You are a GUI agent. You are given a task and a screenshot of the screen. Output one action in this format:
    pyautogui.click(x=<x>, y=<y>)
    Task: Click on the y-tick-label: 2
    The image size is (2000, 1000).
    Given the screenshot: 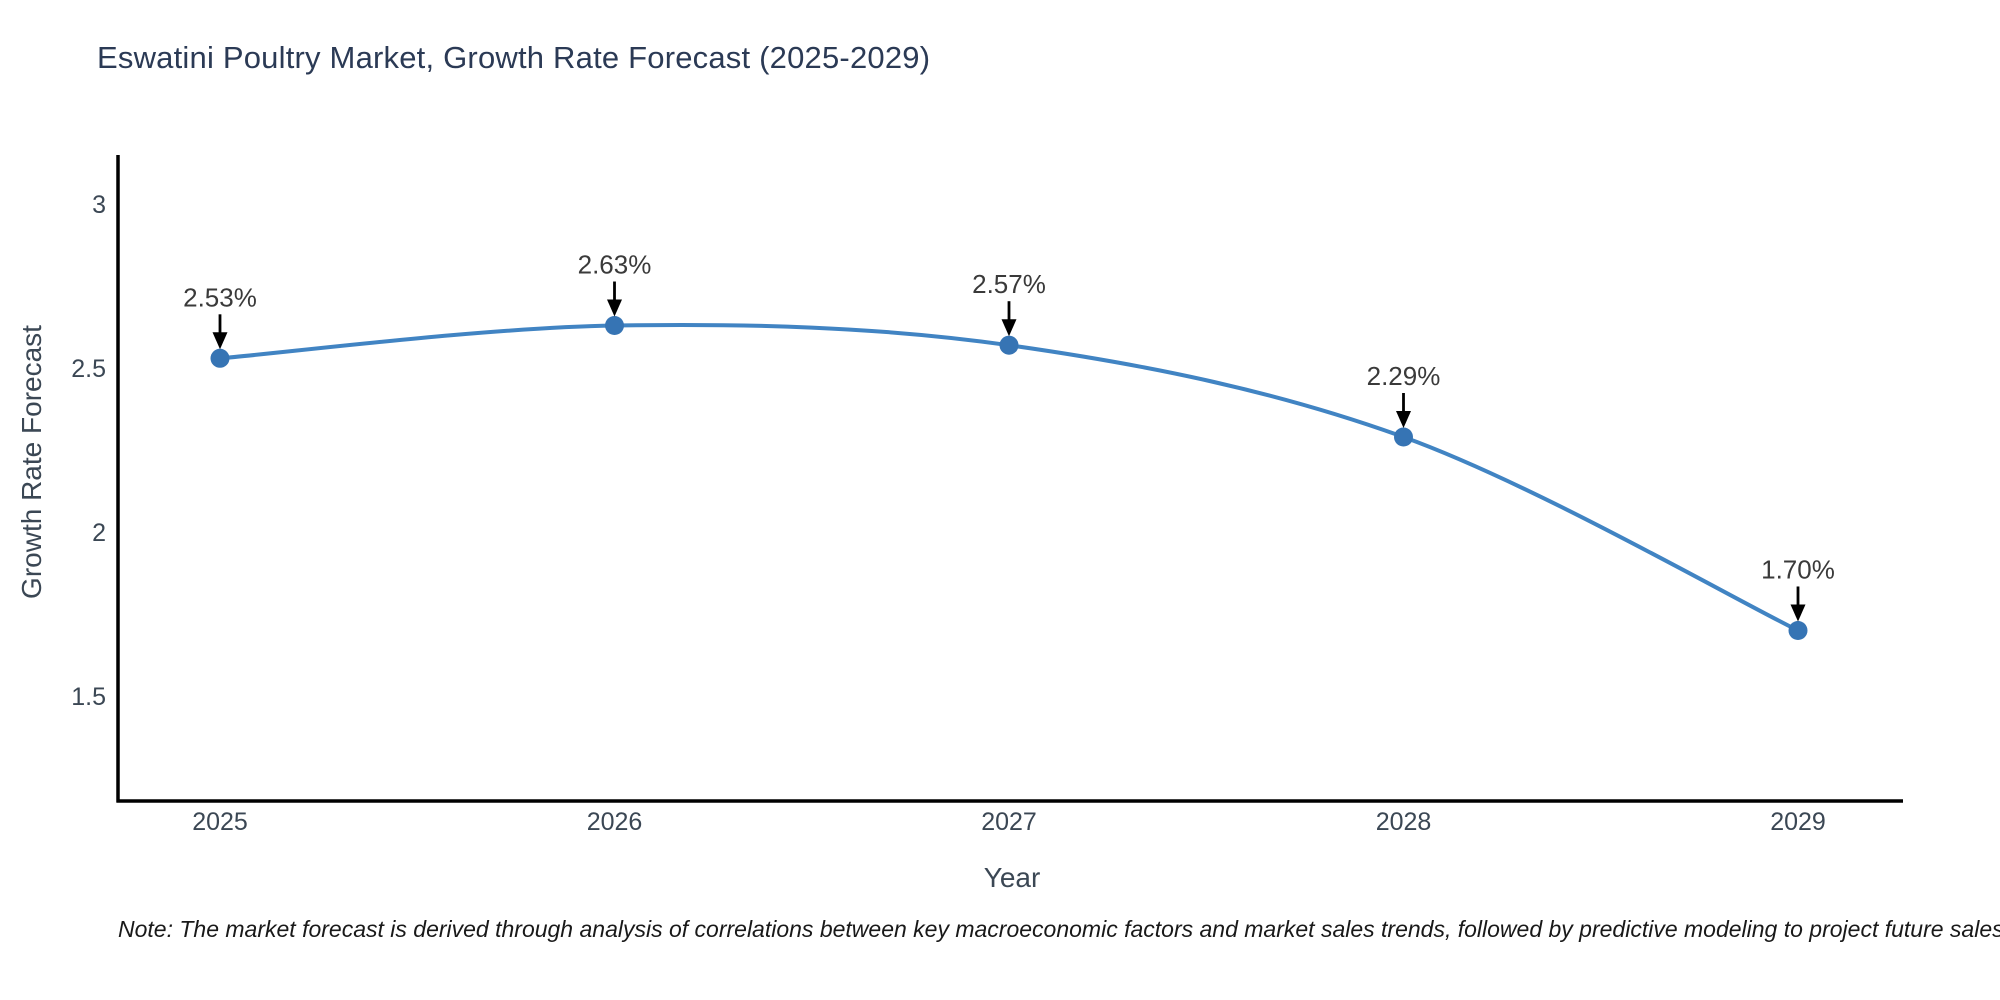 What is the action you would take?
    pyautogui.click(x=99, y=533)
    